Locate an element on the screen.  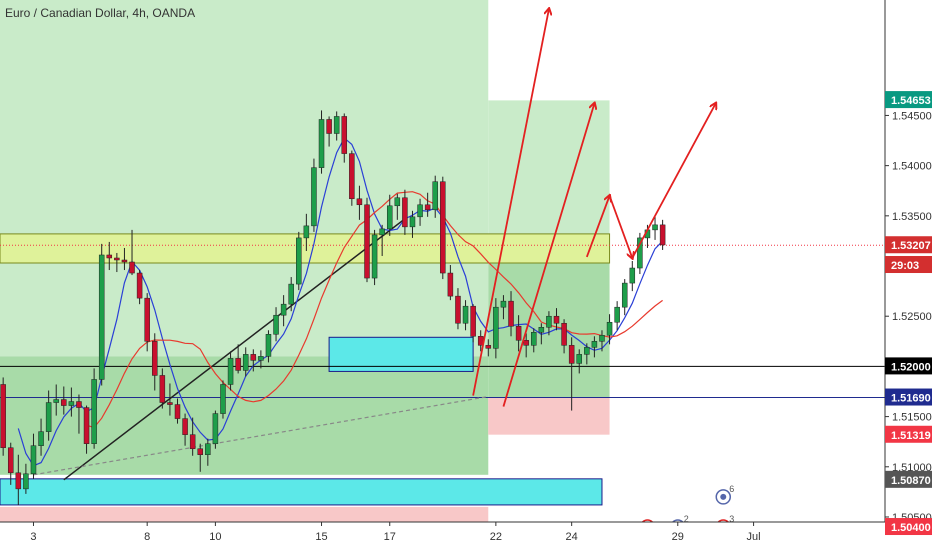
price-label-text: 1.52000 is located at coordinates (911, 367).